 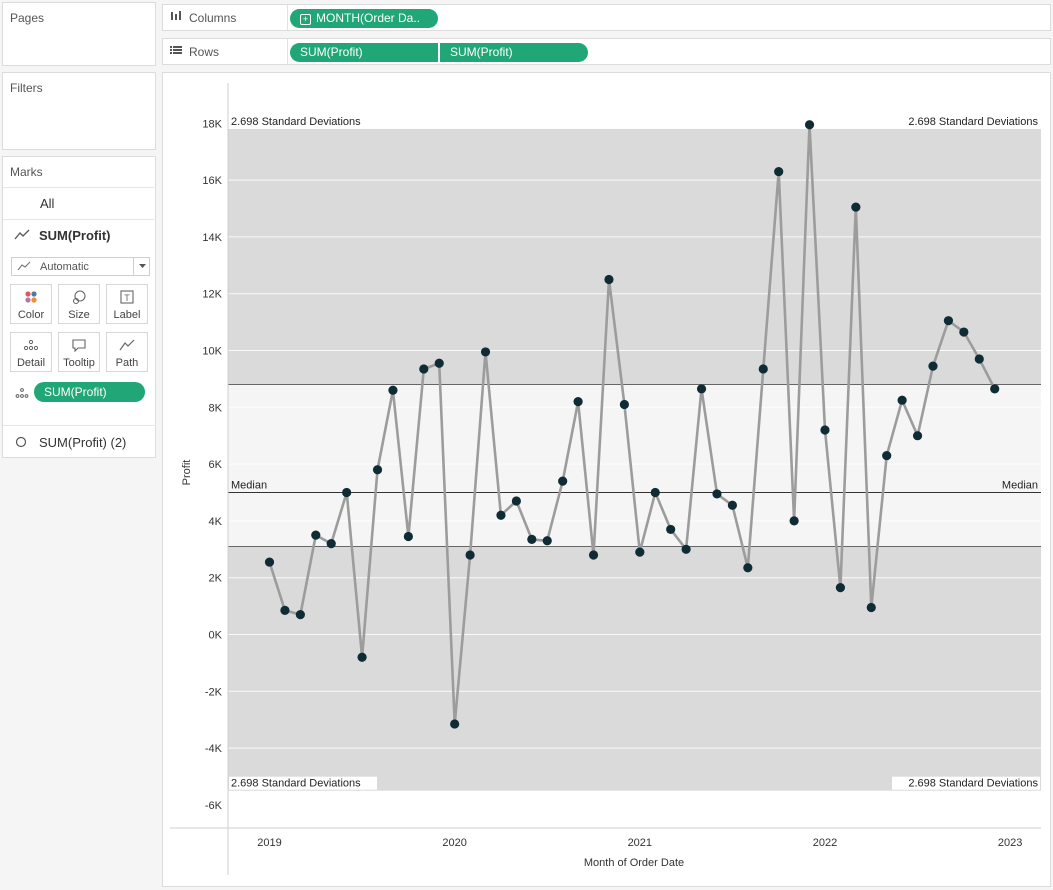 What do you see at coordinates (79, 315) in the screenshot?
I see `size-label: Size` at bounding box center [79, 315].